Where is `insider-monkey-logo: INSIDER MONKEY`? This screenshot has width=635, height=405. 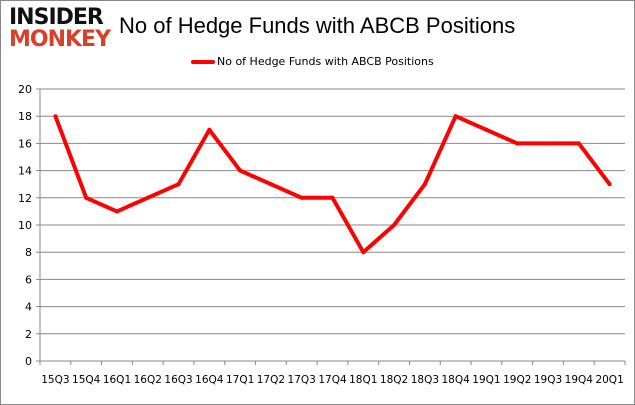
insider-monkey-logo: INSIDER MONKEY is located at coordinates (60, 28).